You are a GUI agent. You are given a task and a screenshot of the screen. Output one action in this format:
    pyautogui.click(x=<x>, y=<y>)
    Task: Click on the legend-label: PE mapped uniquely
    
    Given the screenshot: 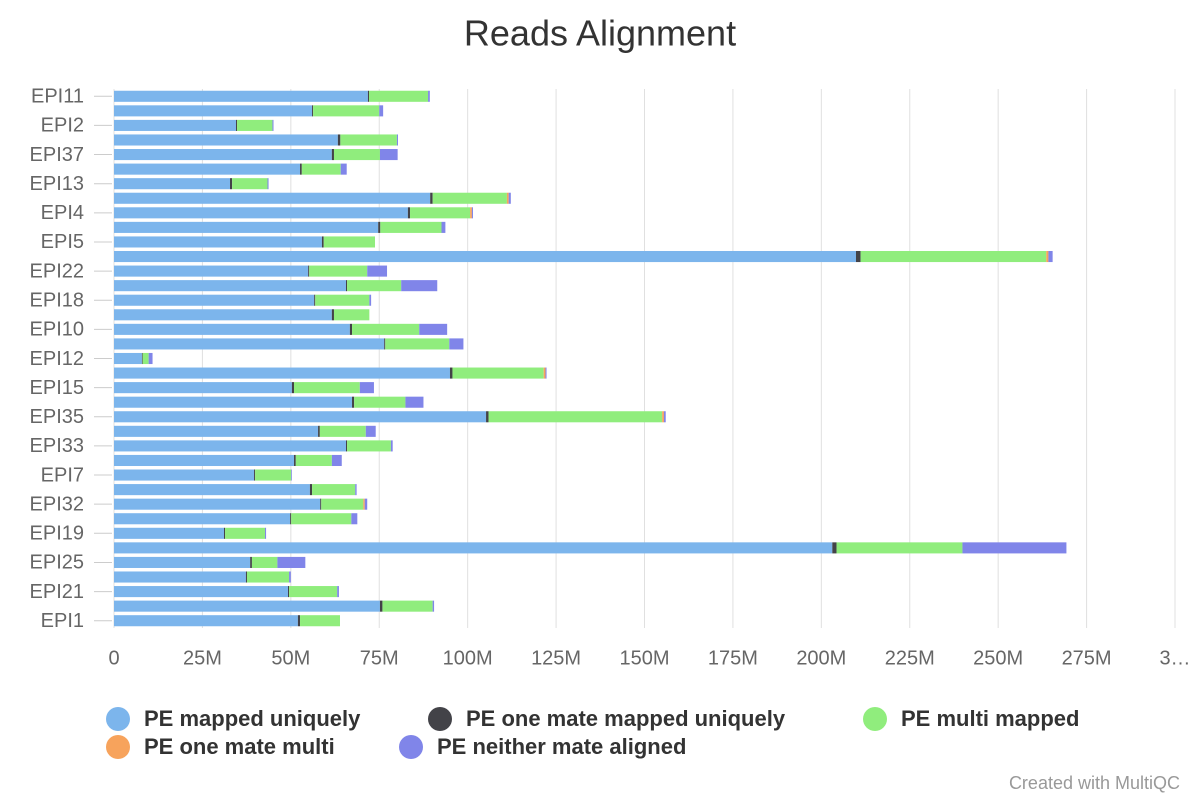 What is the action you would take?
    pyautogui.click(x=252, y=718)
    